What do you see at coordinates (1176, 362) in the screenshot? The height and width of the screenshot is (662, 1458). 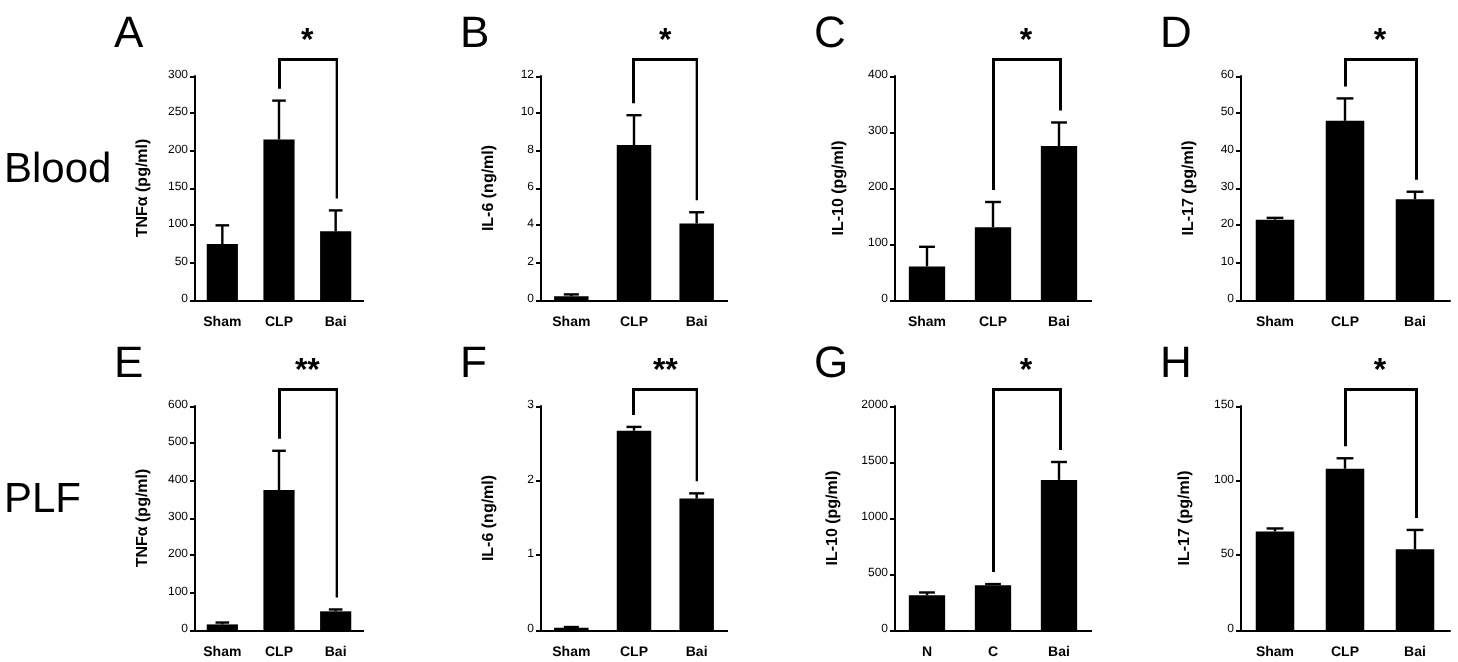 I see `chart-title: H` at bounding box center [1176, 362].